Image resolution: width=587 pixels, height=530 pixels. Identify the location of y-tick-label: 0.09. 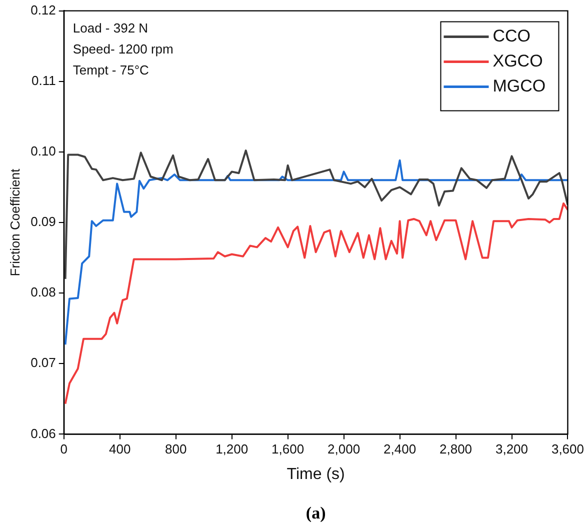
(43, 222).